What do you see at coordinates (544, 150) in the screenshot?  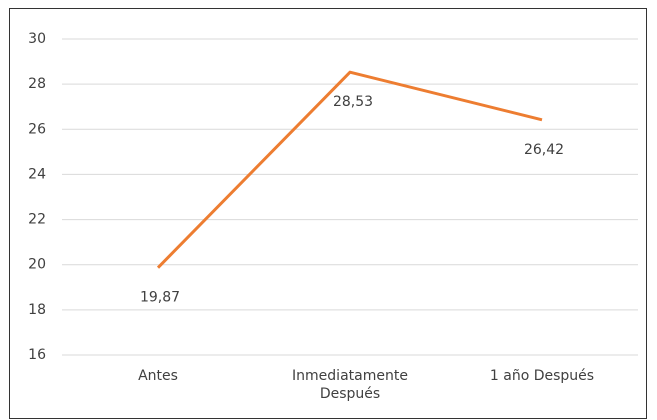 I see `data-label: 26,42` at bounding box center [544, 150].